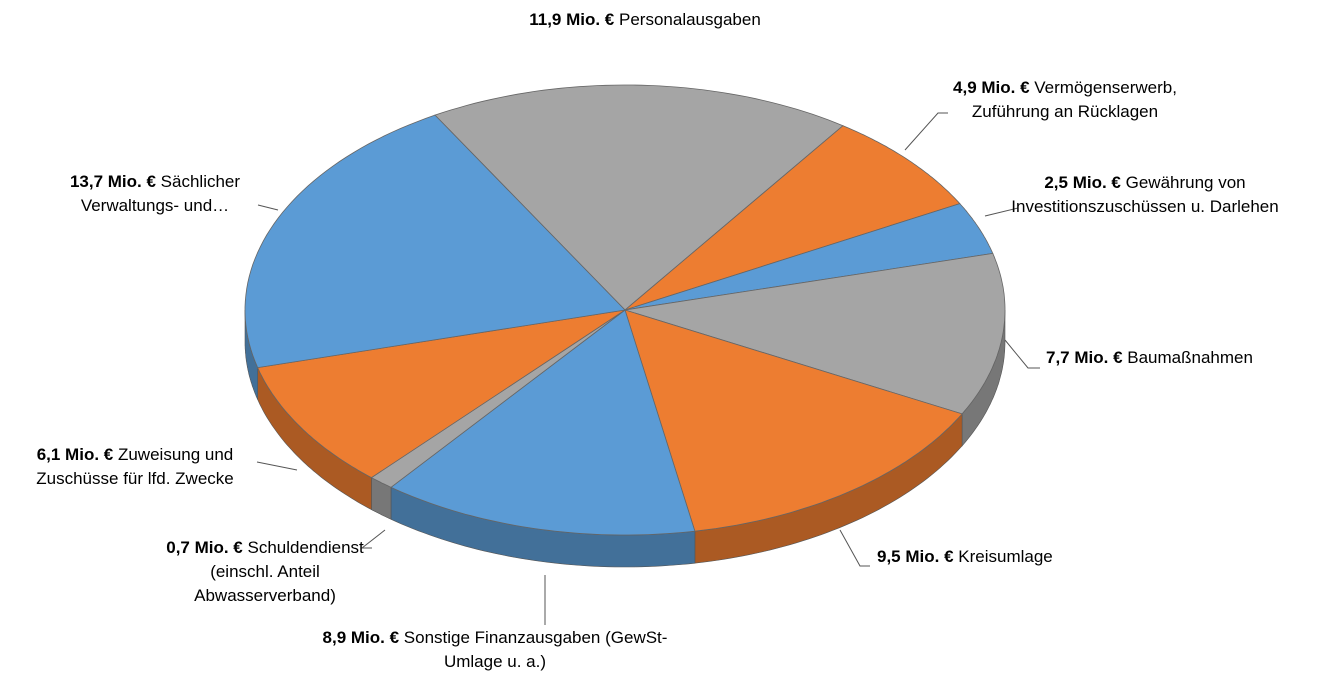 This screenshot has height=674, width=1320. I want to click on category-label: Zuweisung und Zuschüsse für lfd. Zwecke, so click(135, 466).